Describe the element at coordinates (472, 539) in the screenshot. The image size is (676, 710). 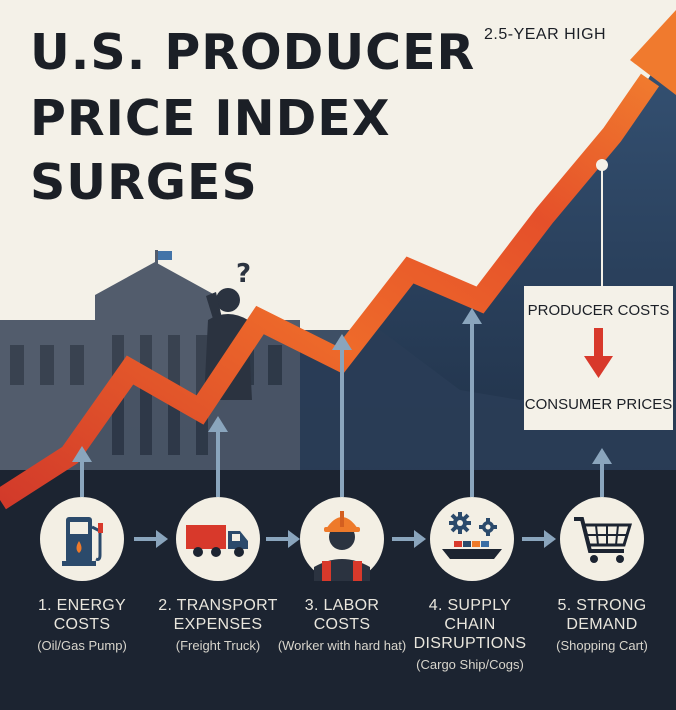
I see `cargo-ship-cogs-icon` at that location.